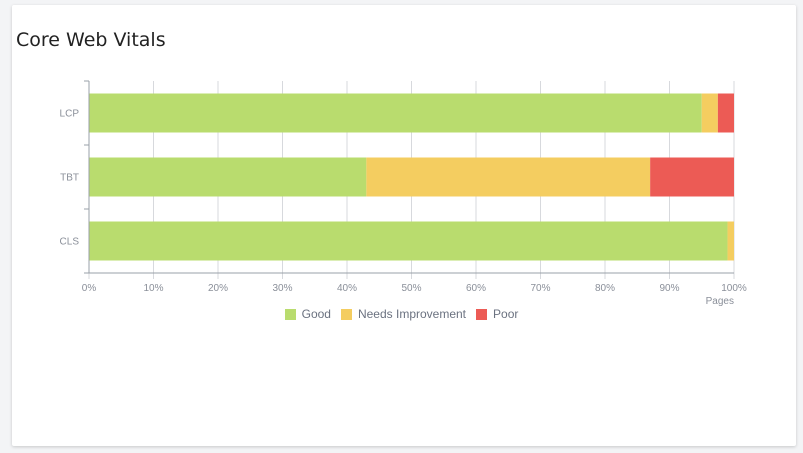 Image resolution: width=803 pixels, height=453 pixels. I want to click on y-tick-label: TBT, so click(69, 178).